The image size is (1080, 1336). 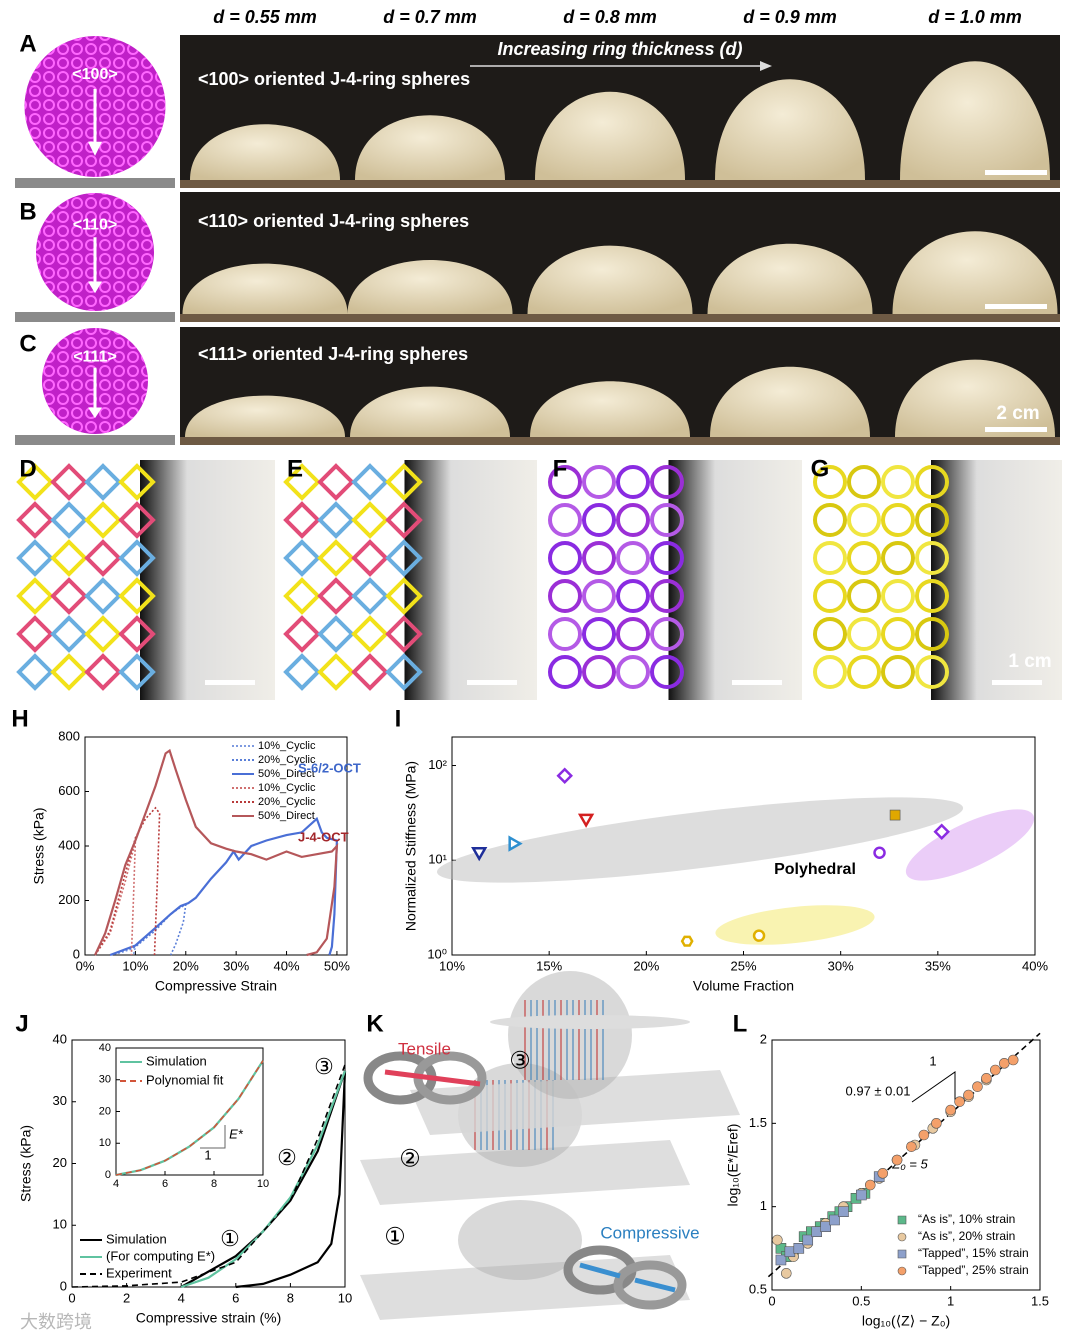 I want to click on legend-group: S-6/2-OCT, so click(x=329, y=767).